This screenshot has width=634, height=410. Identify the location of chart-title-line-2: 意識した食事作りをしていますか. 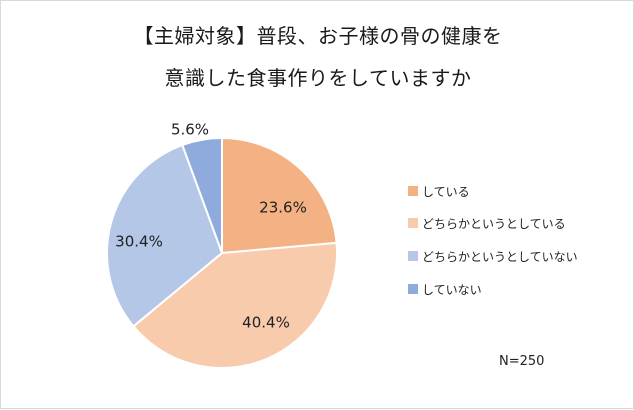
(318, 78).